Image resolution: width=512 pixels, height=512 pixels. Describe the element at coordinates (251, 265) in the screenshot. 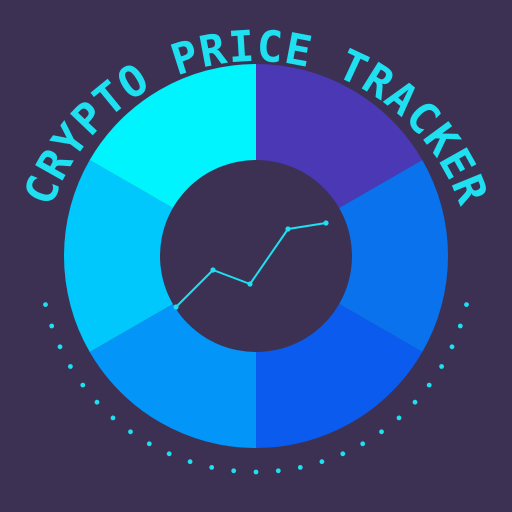

I see `trend-points` at that location.